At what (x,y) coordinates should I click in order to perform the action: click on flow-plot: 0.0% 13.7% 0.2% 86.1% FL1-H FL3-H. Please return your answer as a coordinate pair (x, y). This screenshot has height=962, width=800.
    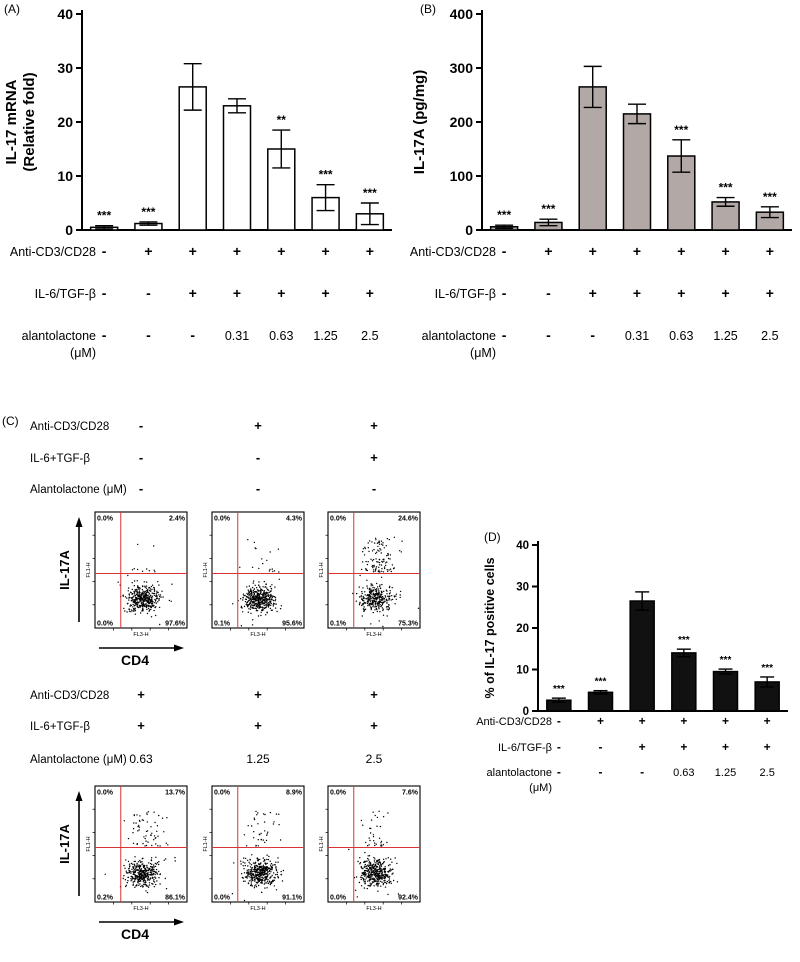
    Looking at the image, I should click on (137, 848).